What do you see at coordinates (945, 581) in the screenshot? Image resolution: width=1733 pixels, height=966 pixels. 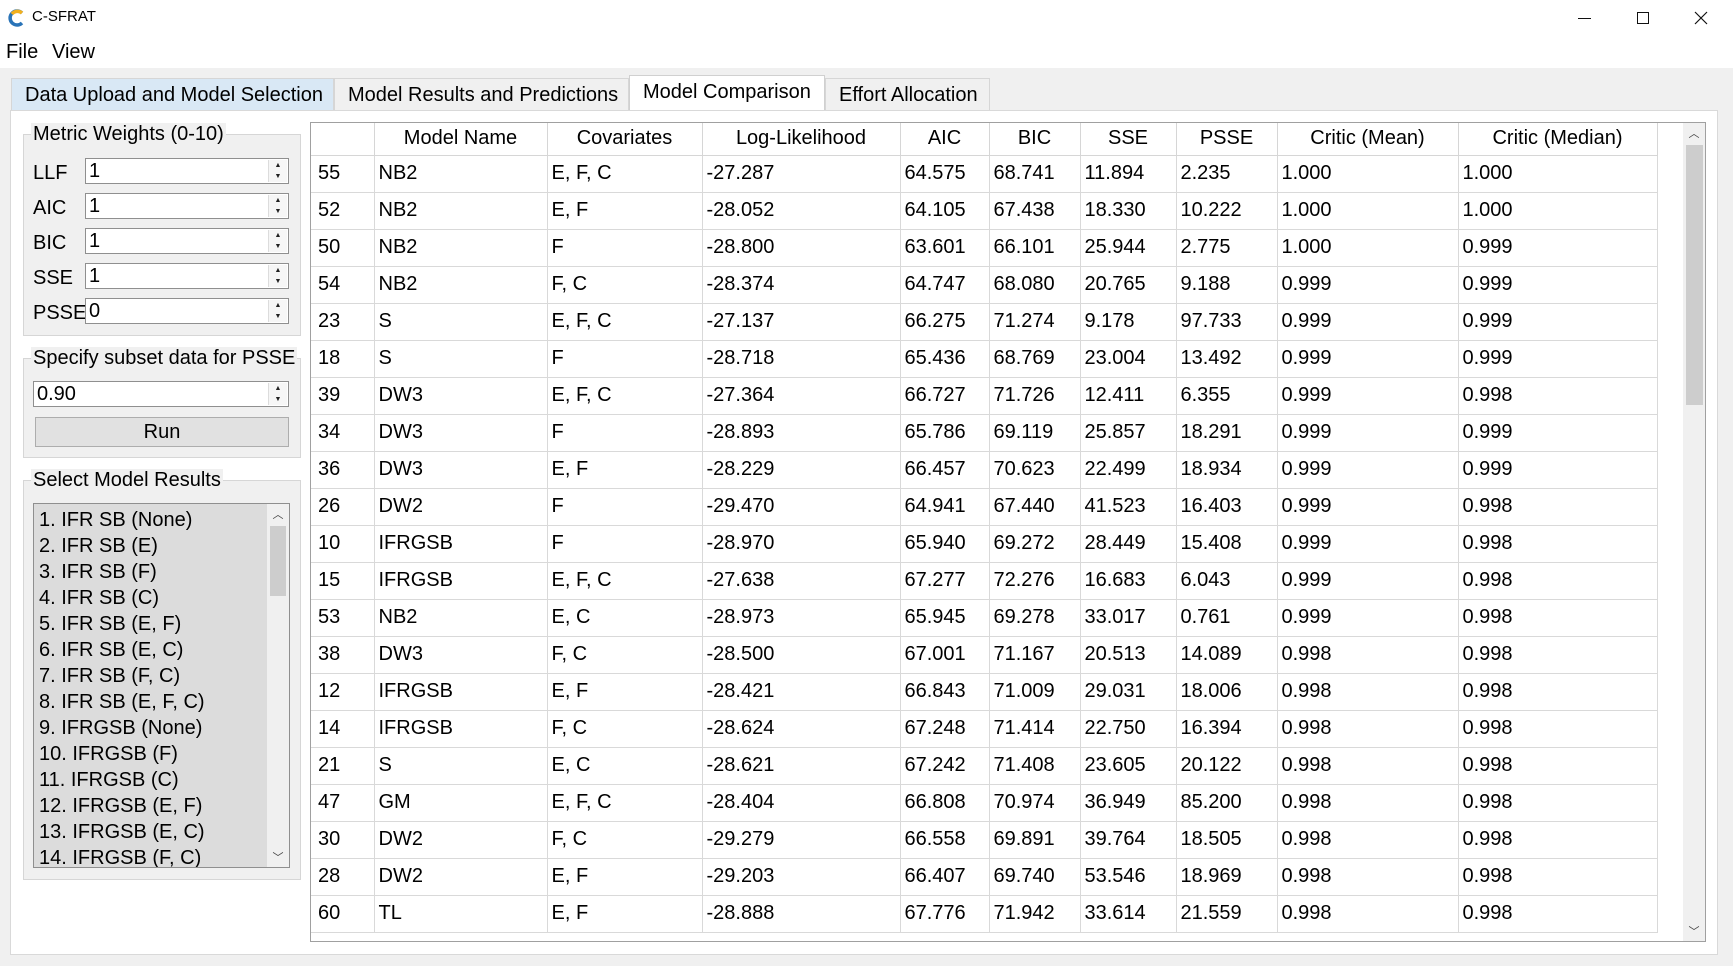 I see `table-cell: 67.277` at bounding box center [945, 581].